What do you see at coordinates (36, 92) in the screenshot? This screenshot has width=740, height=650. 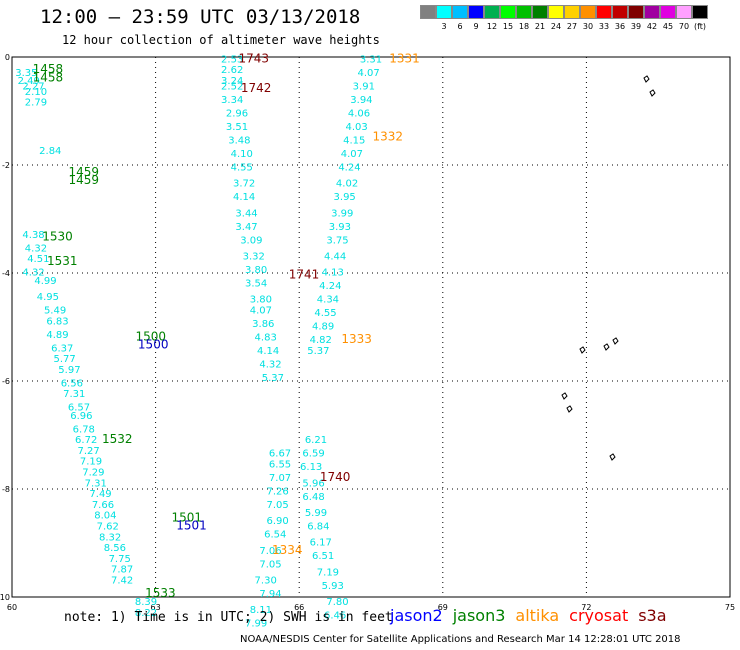 I see `wave-height-value: 2.10` at bounding box center [36, 92].